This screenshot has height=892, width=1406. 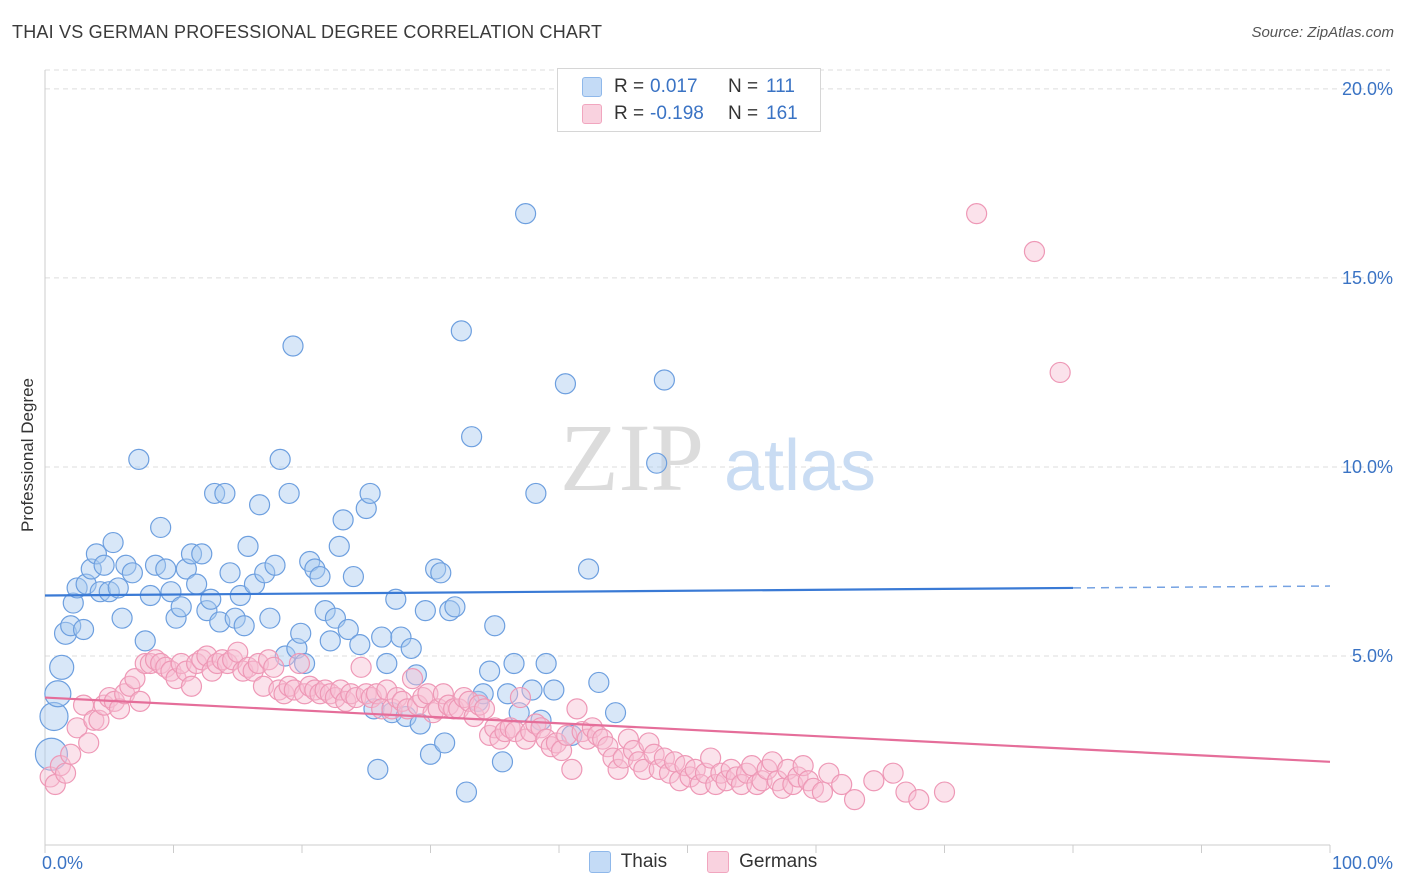 What do you see at coordinates (599, 862) in the screenshot?
I see `thais-legend-swatch` at bounding box center [599, 862].